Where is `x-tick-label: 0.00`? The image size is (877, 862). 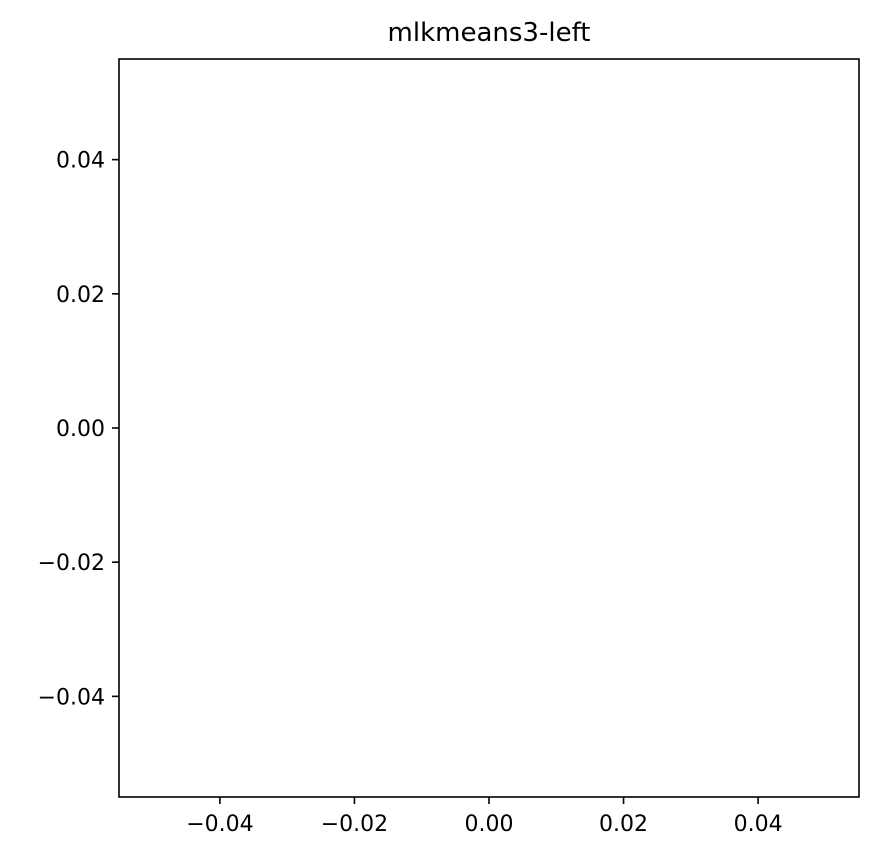 x-tick-label: 0.00 is located at coordinates (489, 824).